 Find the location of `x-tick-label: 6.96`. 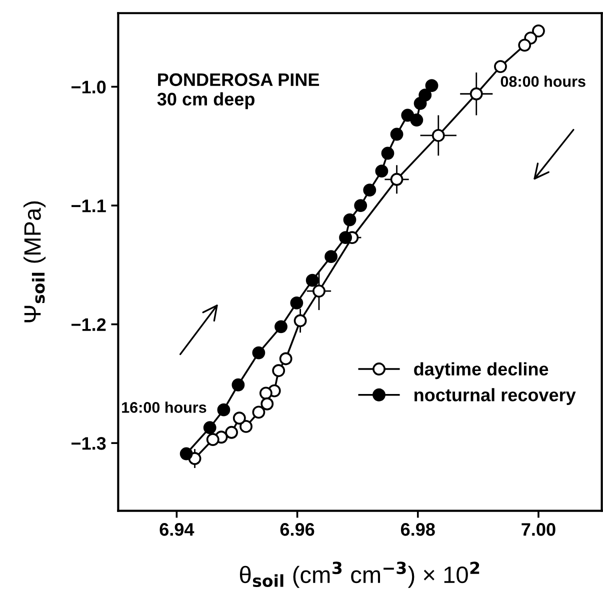

x-tick-label: 6.96 is located at coordinates (297, 529).